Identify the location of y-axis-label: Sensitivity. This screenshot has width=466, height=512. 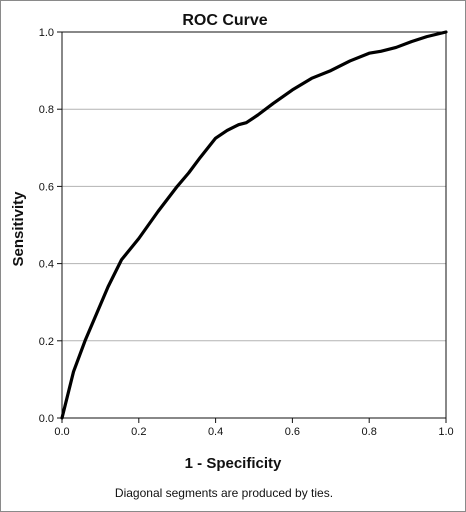
(18, 229).